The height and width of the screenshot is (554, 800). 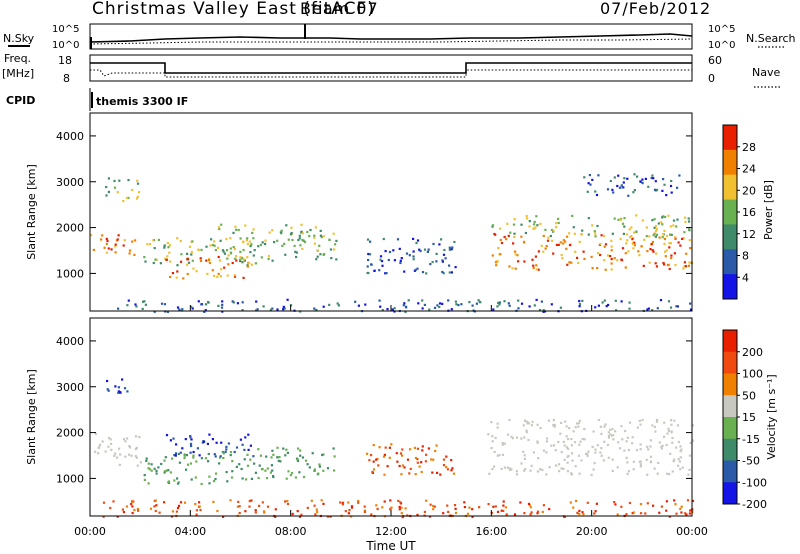 What do you see at coordinates (391, 531) in the screenshot?
I see `x-tick-label: 12:00` at bounding box center [391, 531].